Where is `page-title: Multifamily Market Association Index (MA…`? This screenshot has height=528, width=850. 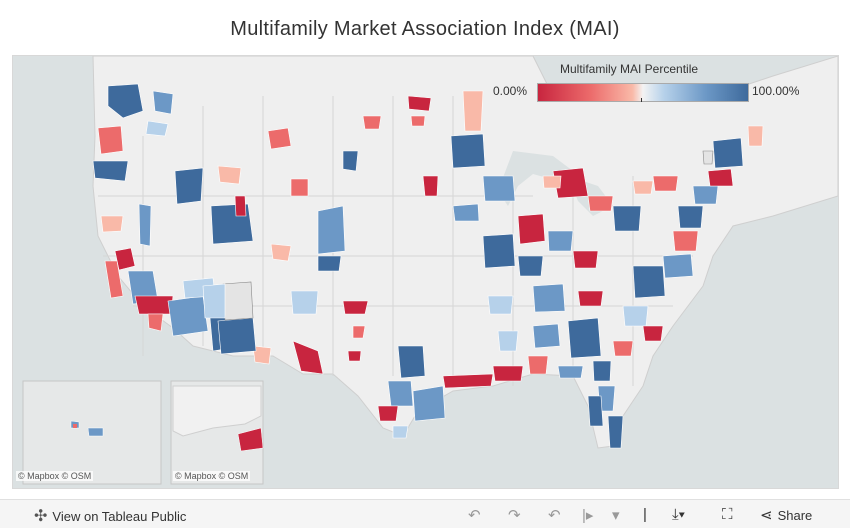
page-title: Multifamily Market Association Index (MA… is located at coordinates (425, 29).